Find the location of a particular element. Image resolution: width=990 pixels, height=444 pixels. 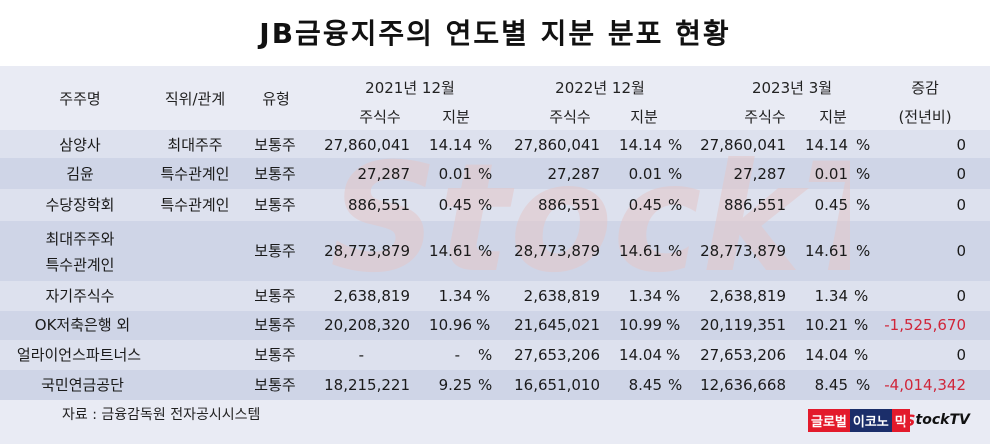

header-type: 유형 is located at coordinates (276, 99).